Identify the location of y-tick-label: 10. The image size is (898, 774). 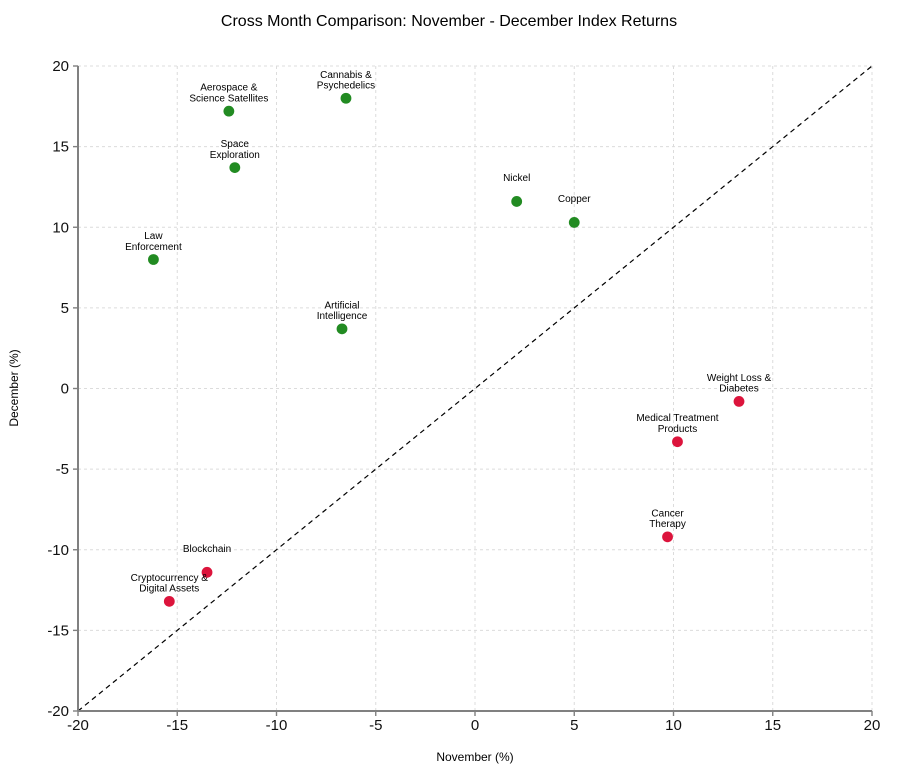
(60, 227).